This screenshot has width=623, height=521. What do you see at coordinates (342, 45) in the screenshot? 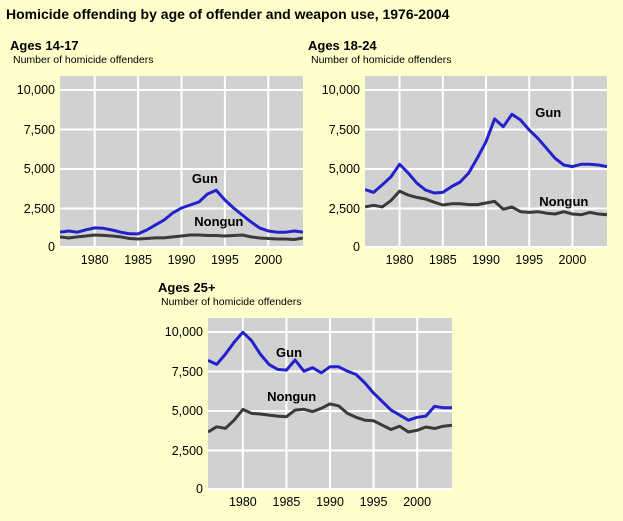
I see `chart-title: Ages 18-24` at bounding box center [342, 45].